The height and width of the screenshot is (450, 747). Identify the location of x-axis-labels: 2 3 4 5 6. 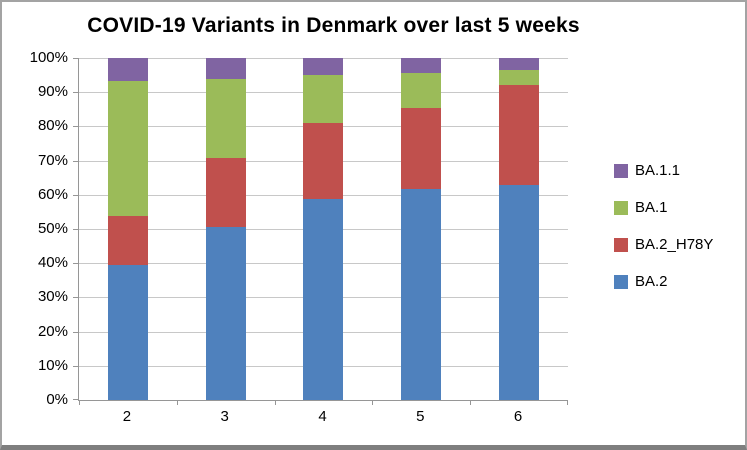
(322, 416).